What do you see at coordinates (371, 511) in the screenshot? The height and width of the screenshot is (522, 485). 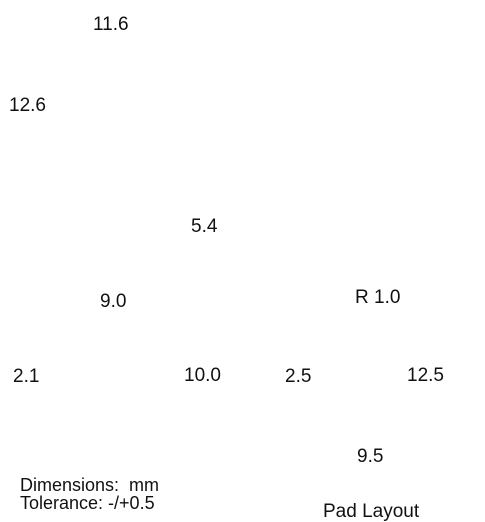 I see `pad-layout-caption: Pad Layout` at bounding box center [371, 511].